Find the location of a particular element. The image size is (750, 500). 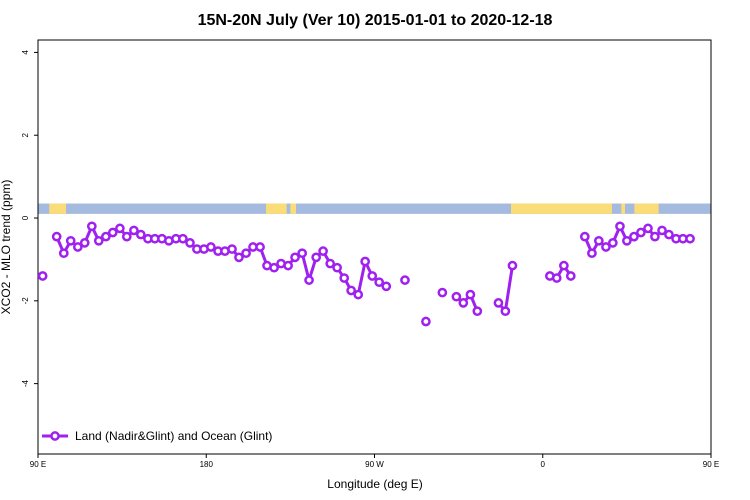

land-ocean-band is located at coordinates (374, 208).